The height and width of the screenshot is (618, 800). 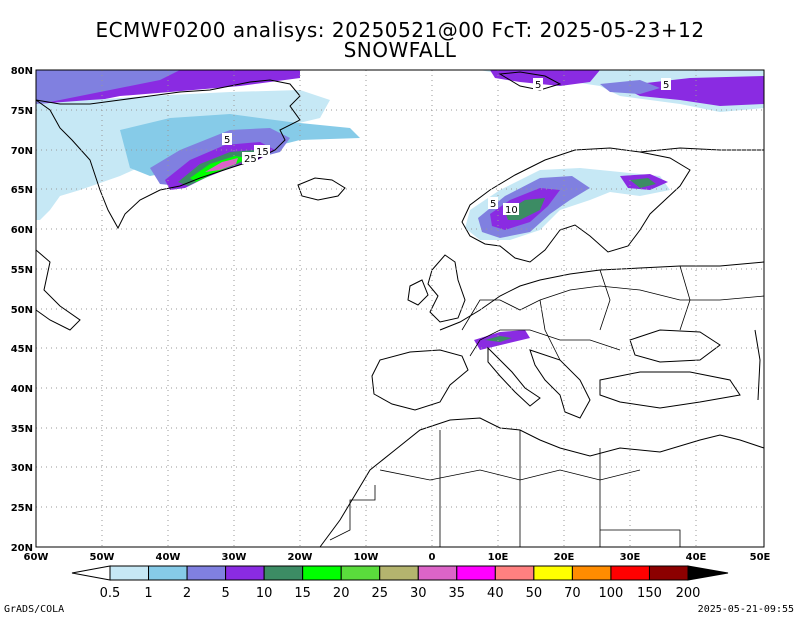 What do you see at coordinates (366, 557) in the screenshot?
I see `lon-label: 10W` at bounding box center [366, 557].